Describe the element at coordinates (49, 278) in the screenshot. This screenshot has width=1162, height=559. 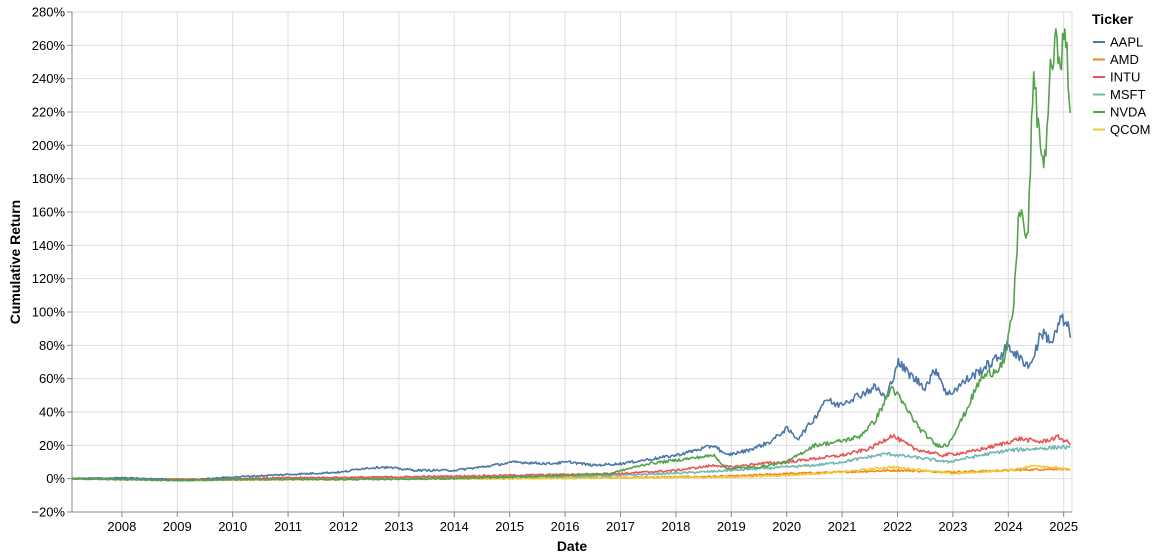
I see `y-tick-label: 120%` at that location.